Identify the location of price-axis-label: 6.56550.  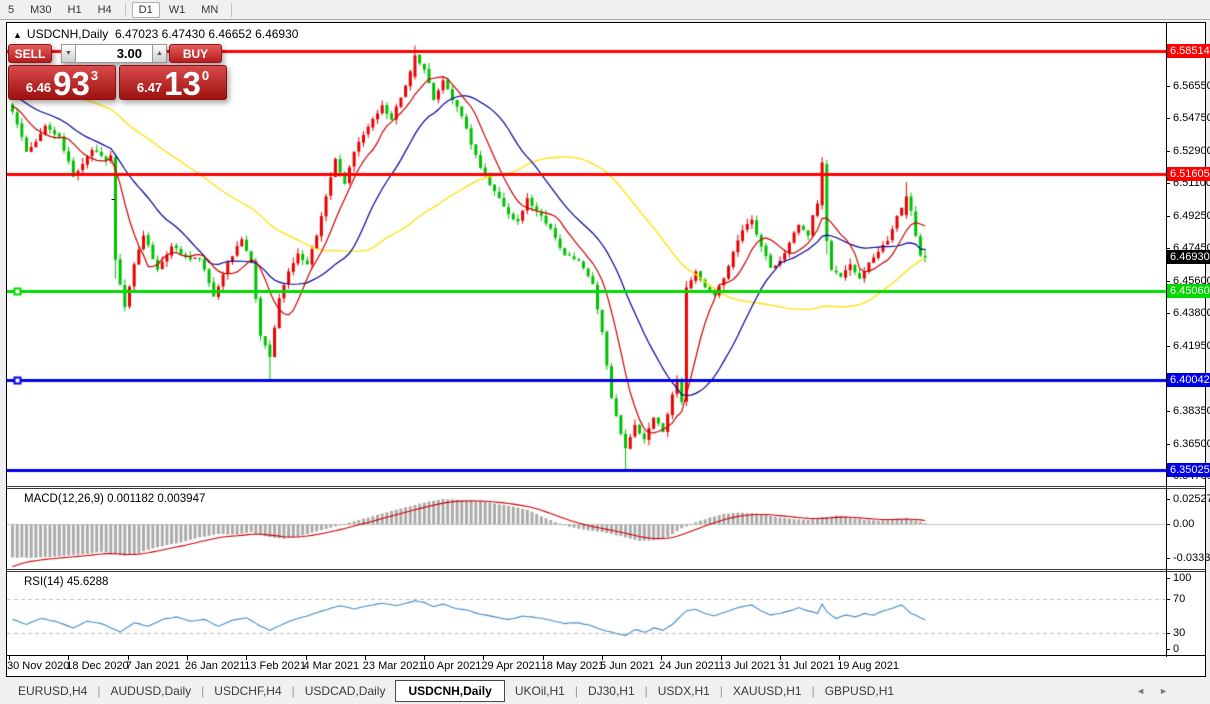
(1191, 85).